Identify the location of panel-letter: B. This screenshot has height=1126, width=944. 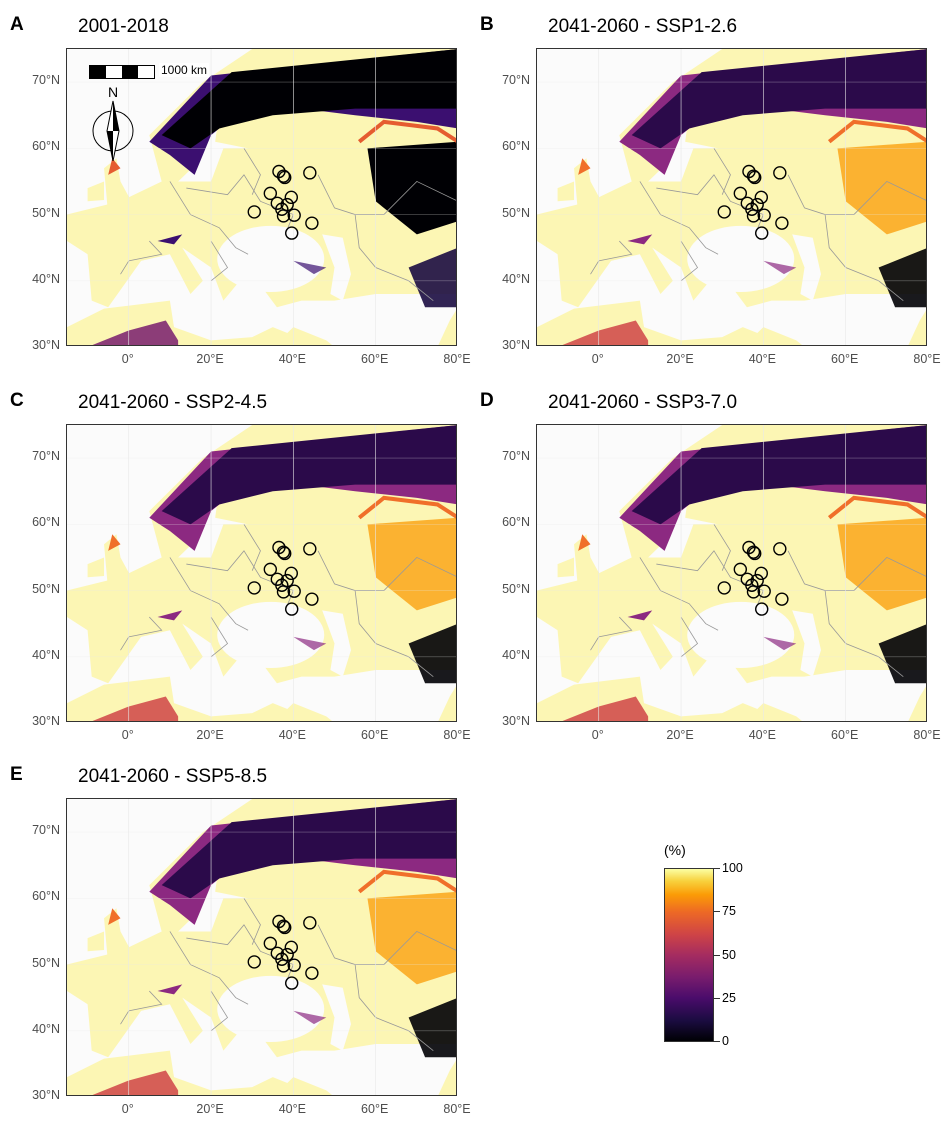
(487, 24).